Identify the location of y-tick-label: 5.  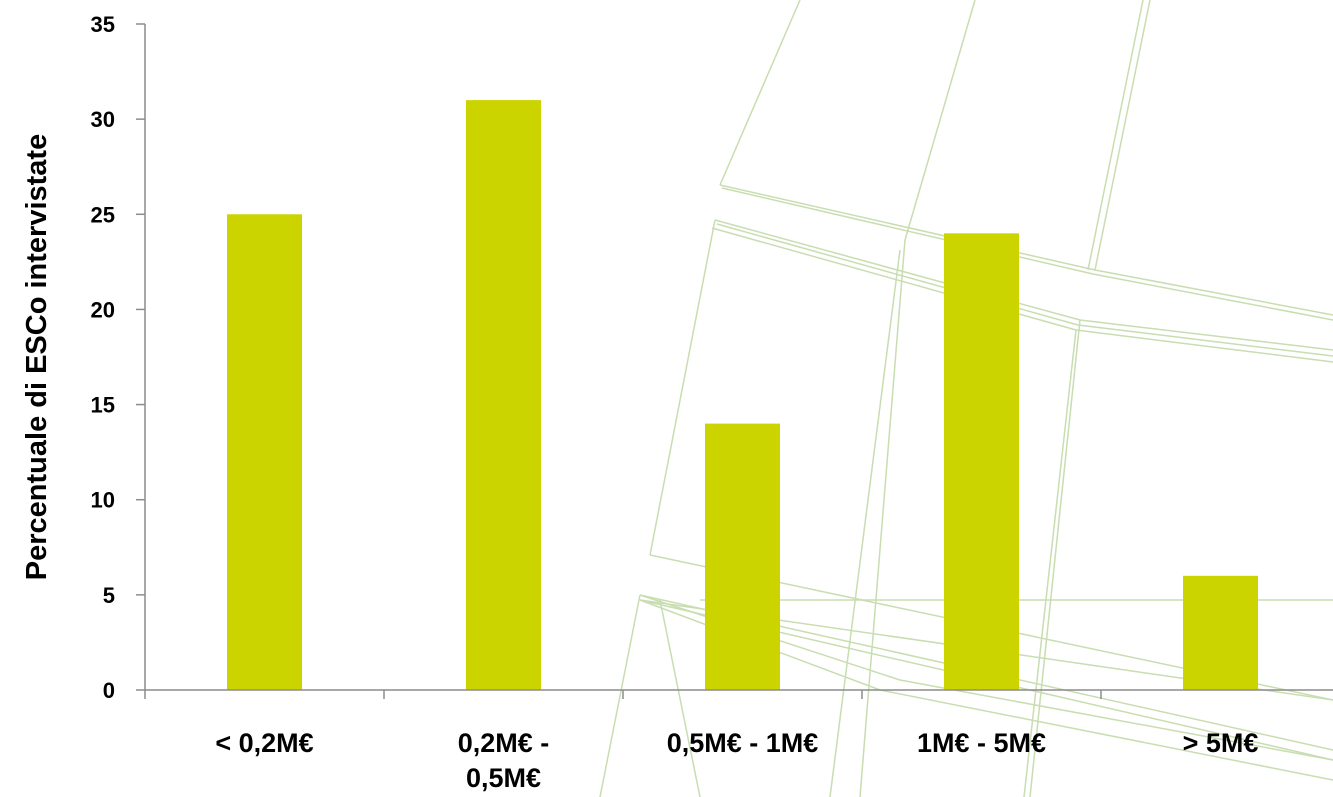
(109, 595).